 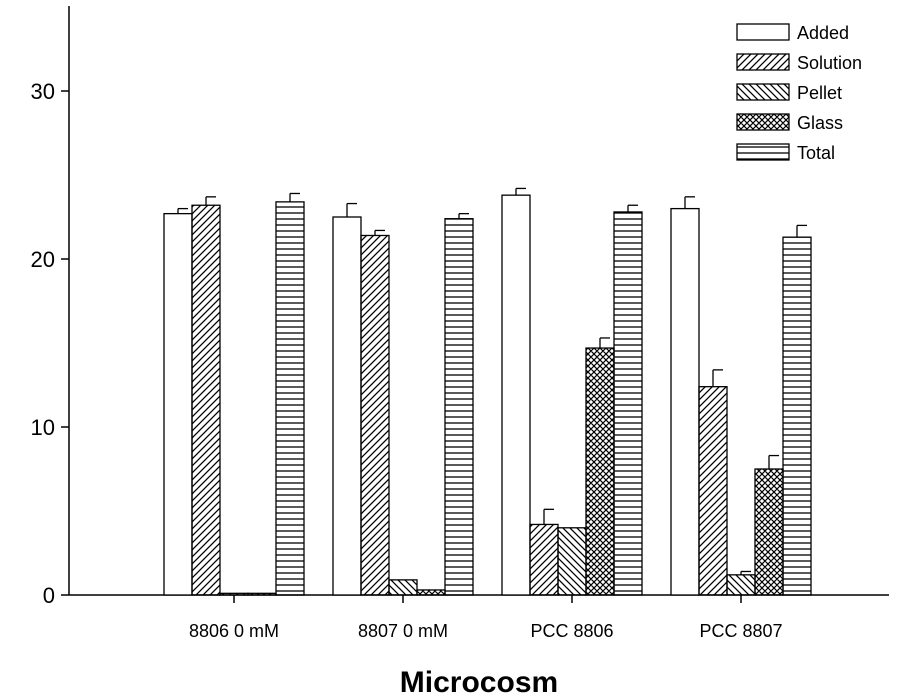 I want to click on x-tick-label: 8807 0 mM, so click(x=403, y=631).